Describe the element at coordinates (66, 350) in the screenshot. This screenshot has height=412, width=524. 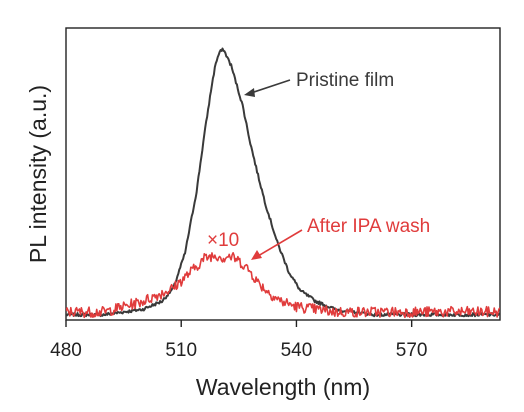
I see `x-tick-label: 480` at that location.